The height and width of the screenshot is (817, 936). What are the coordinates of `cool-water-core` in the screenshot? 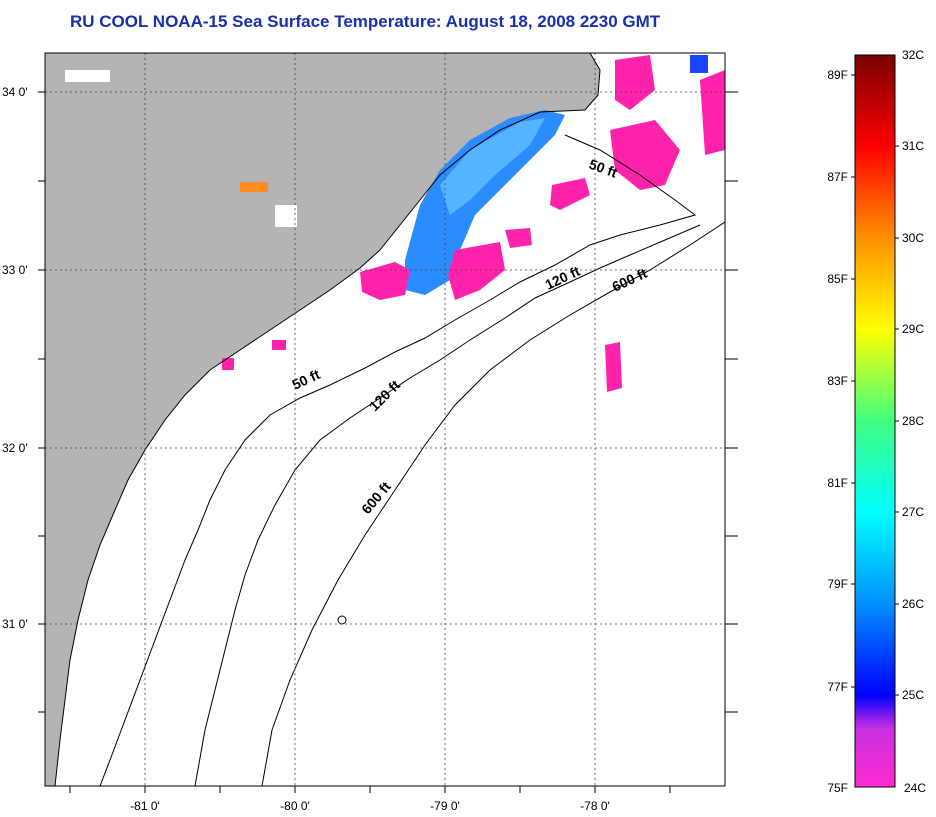 It's located at (492, 166).